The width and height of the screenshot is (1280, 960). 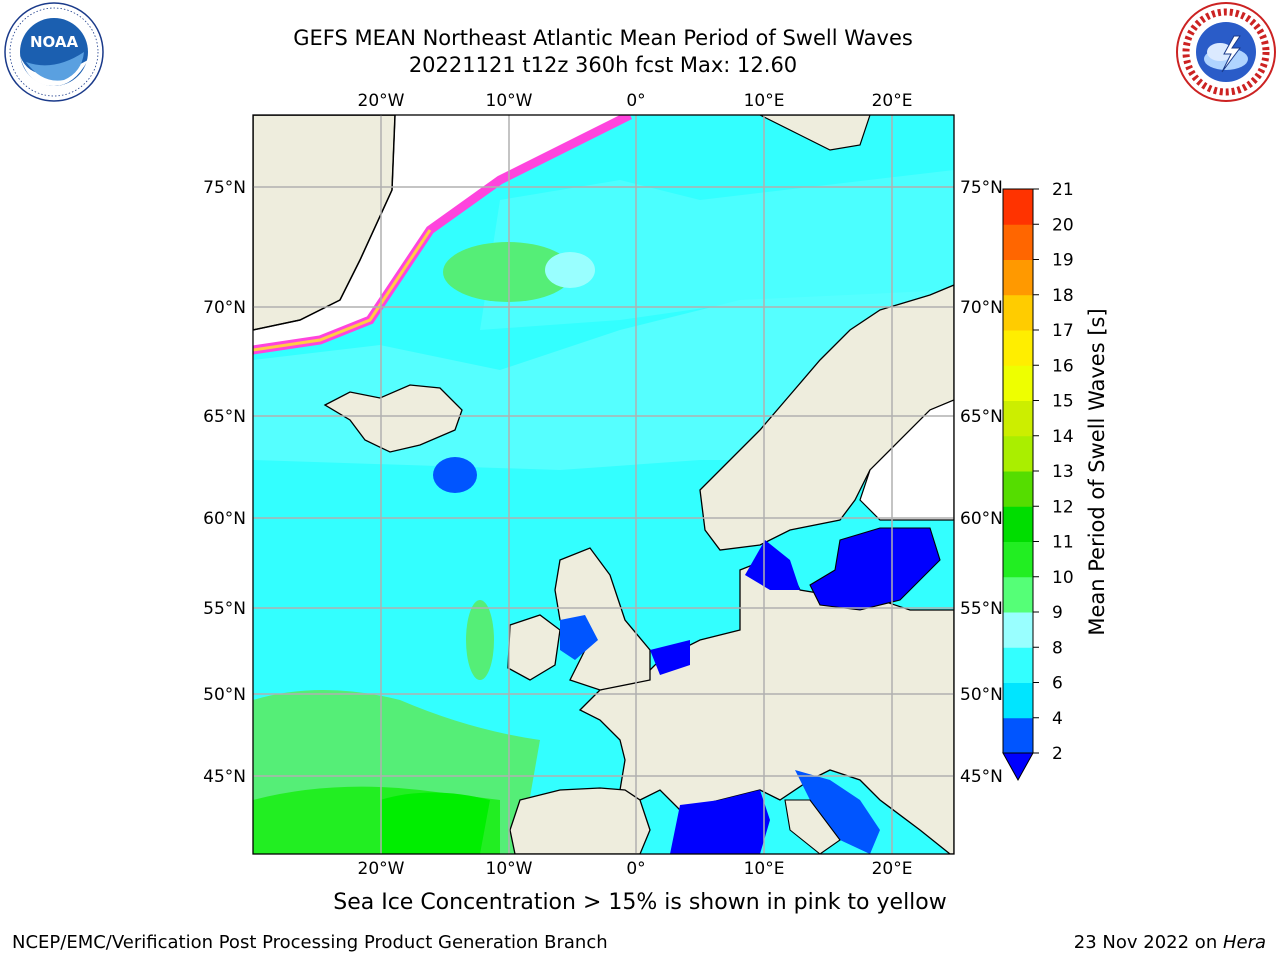 I want to click on lat-label-left: 65°N, so click(x=224, y=417).